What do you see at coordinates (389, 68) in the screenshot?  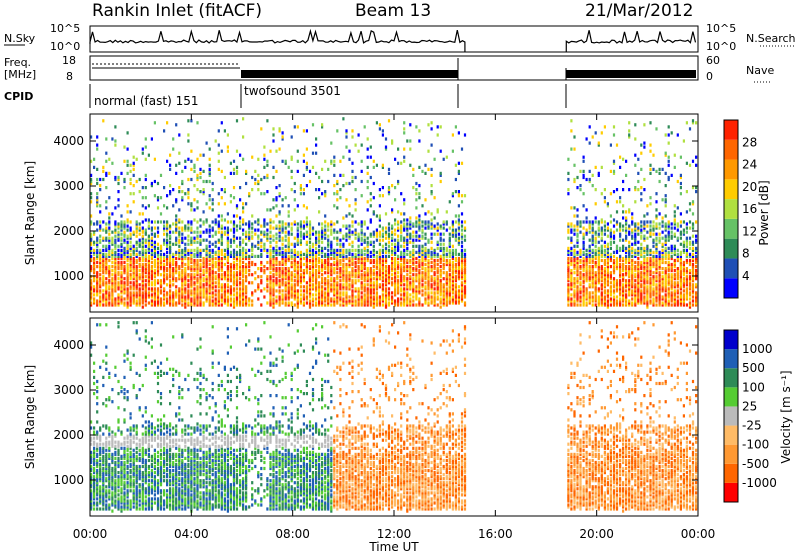 I see `freq-panel: Freq. [MHz] 18 8 60 0 Nave` at bounding box center [389, 68].